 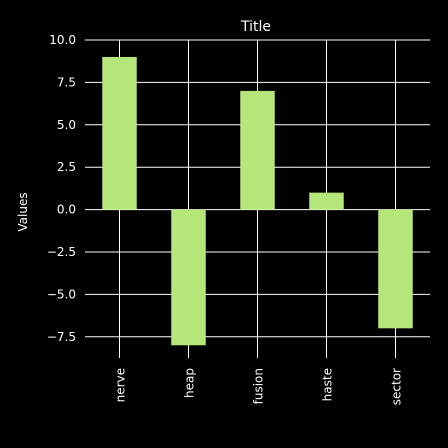 I want to click on y-tick-label: −5.0, so click(x=61, y=294).